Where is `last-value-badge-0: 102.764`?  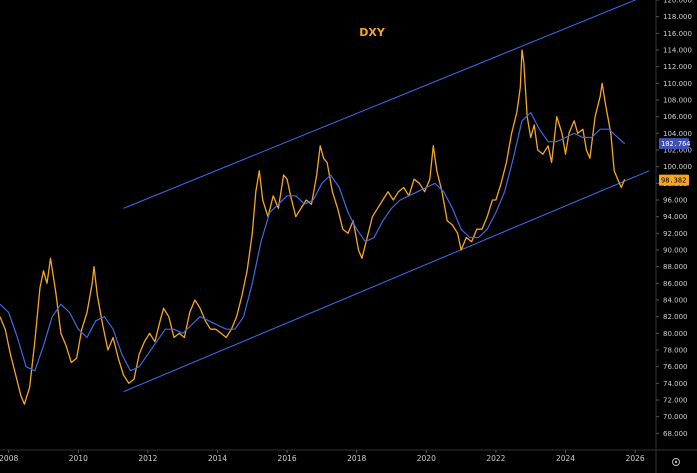
last-value-badge-0: 102.764 is located at coordinates (675, 144).